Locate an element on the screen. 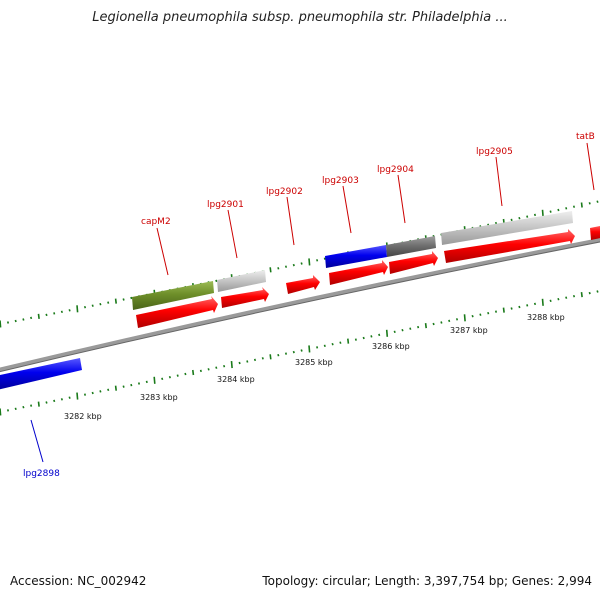 This screenshot has width=600, height=600. feature-capm2 is located at coordinates (173, 295).